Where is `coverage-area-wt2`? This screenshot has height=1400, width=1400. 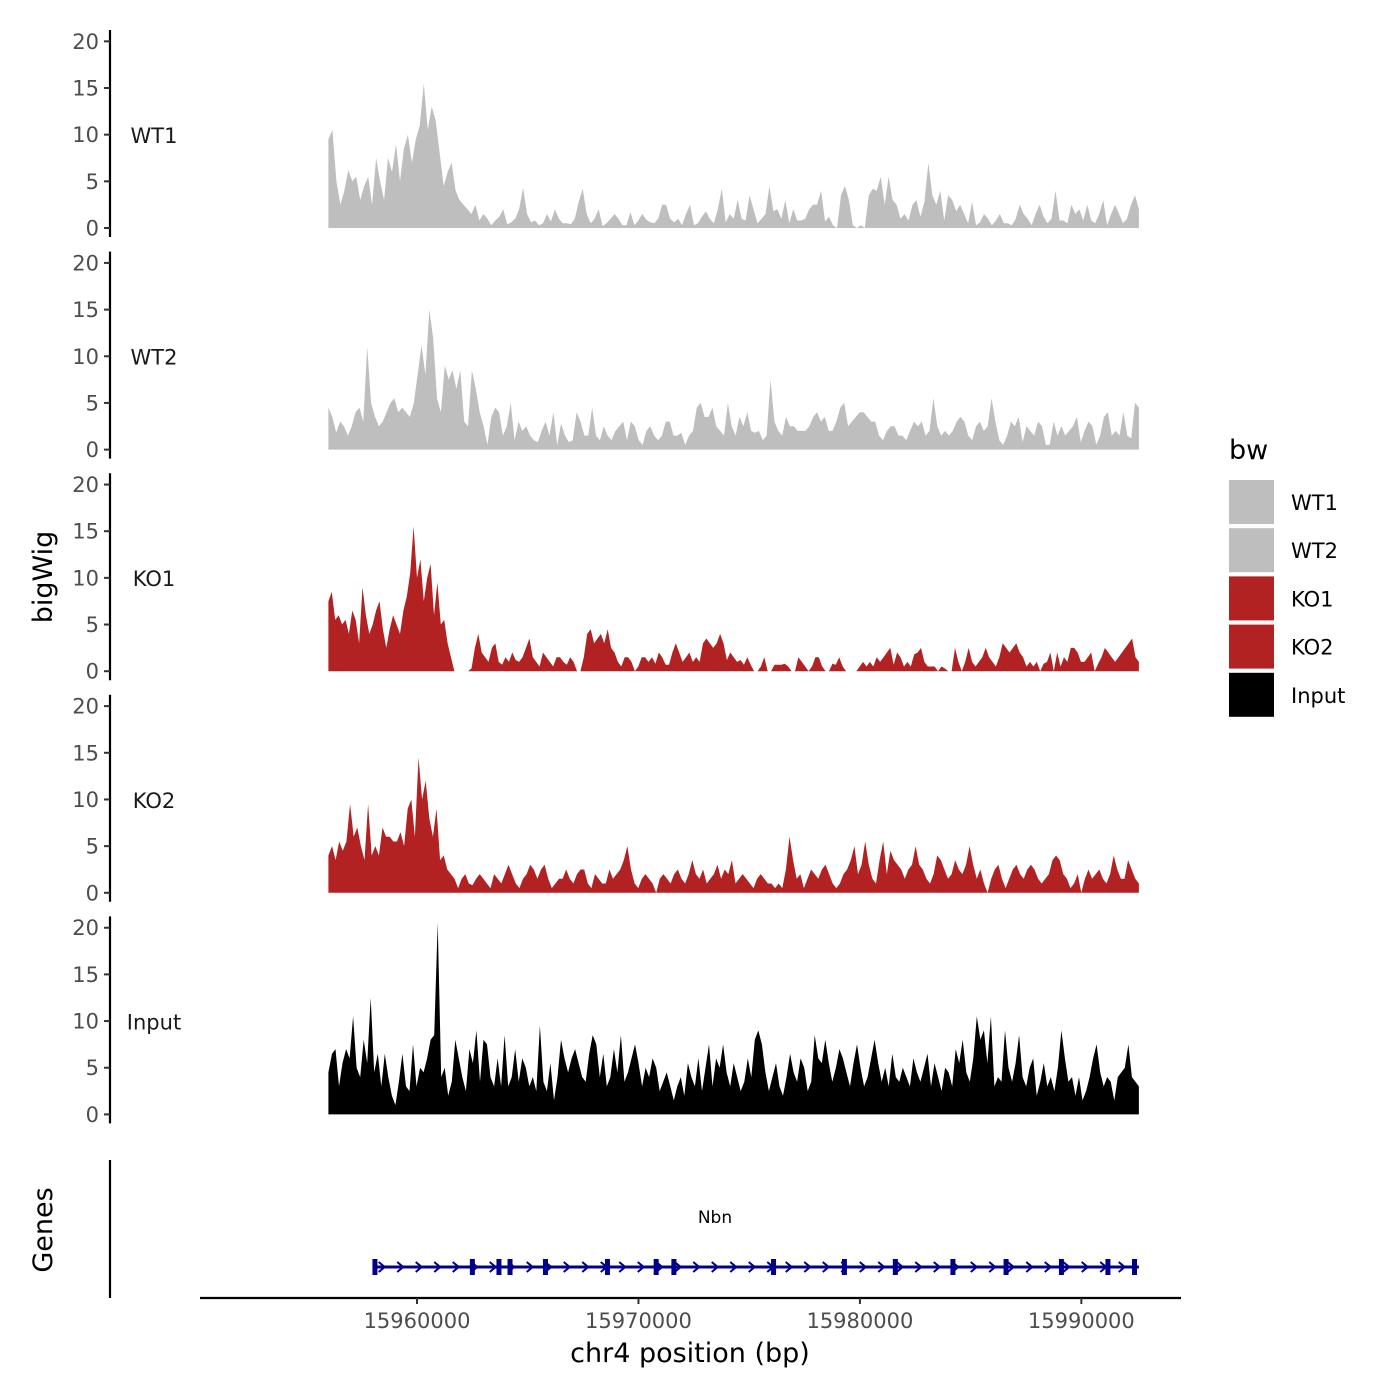 coverage-area-wt2 is located at coordinates (733, 379).